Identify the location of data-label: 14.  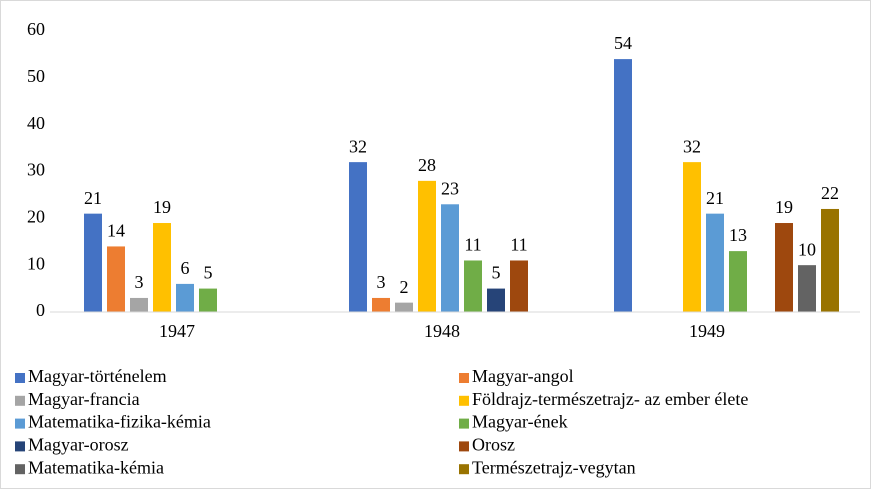
(116, 231).